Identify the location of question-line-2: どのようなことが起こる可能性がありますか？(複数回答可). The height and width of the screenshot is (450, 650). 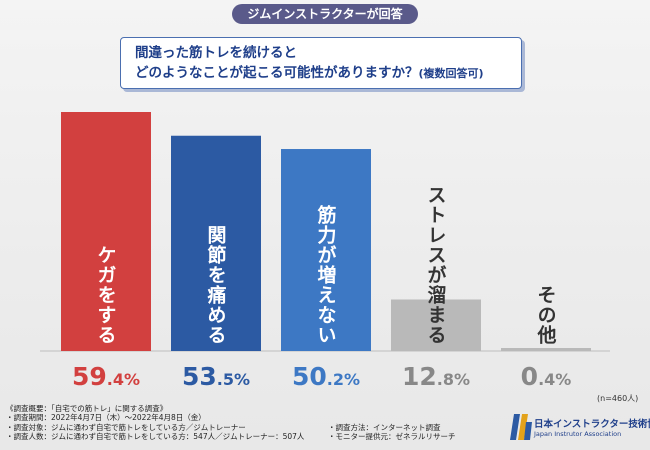
(328, 73).